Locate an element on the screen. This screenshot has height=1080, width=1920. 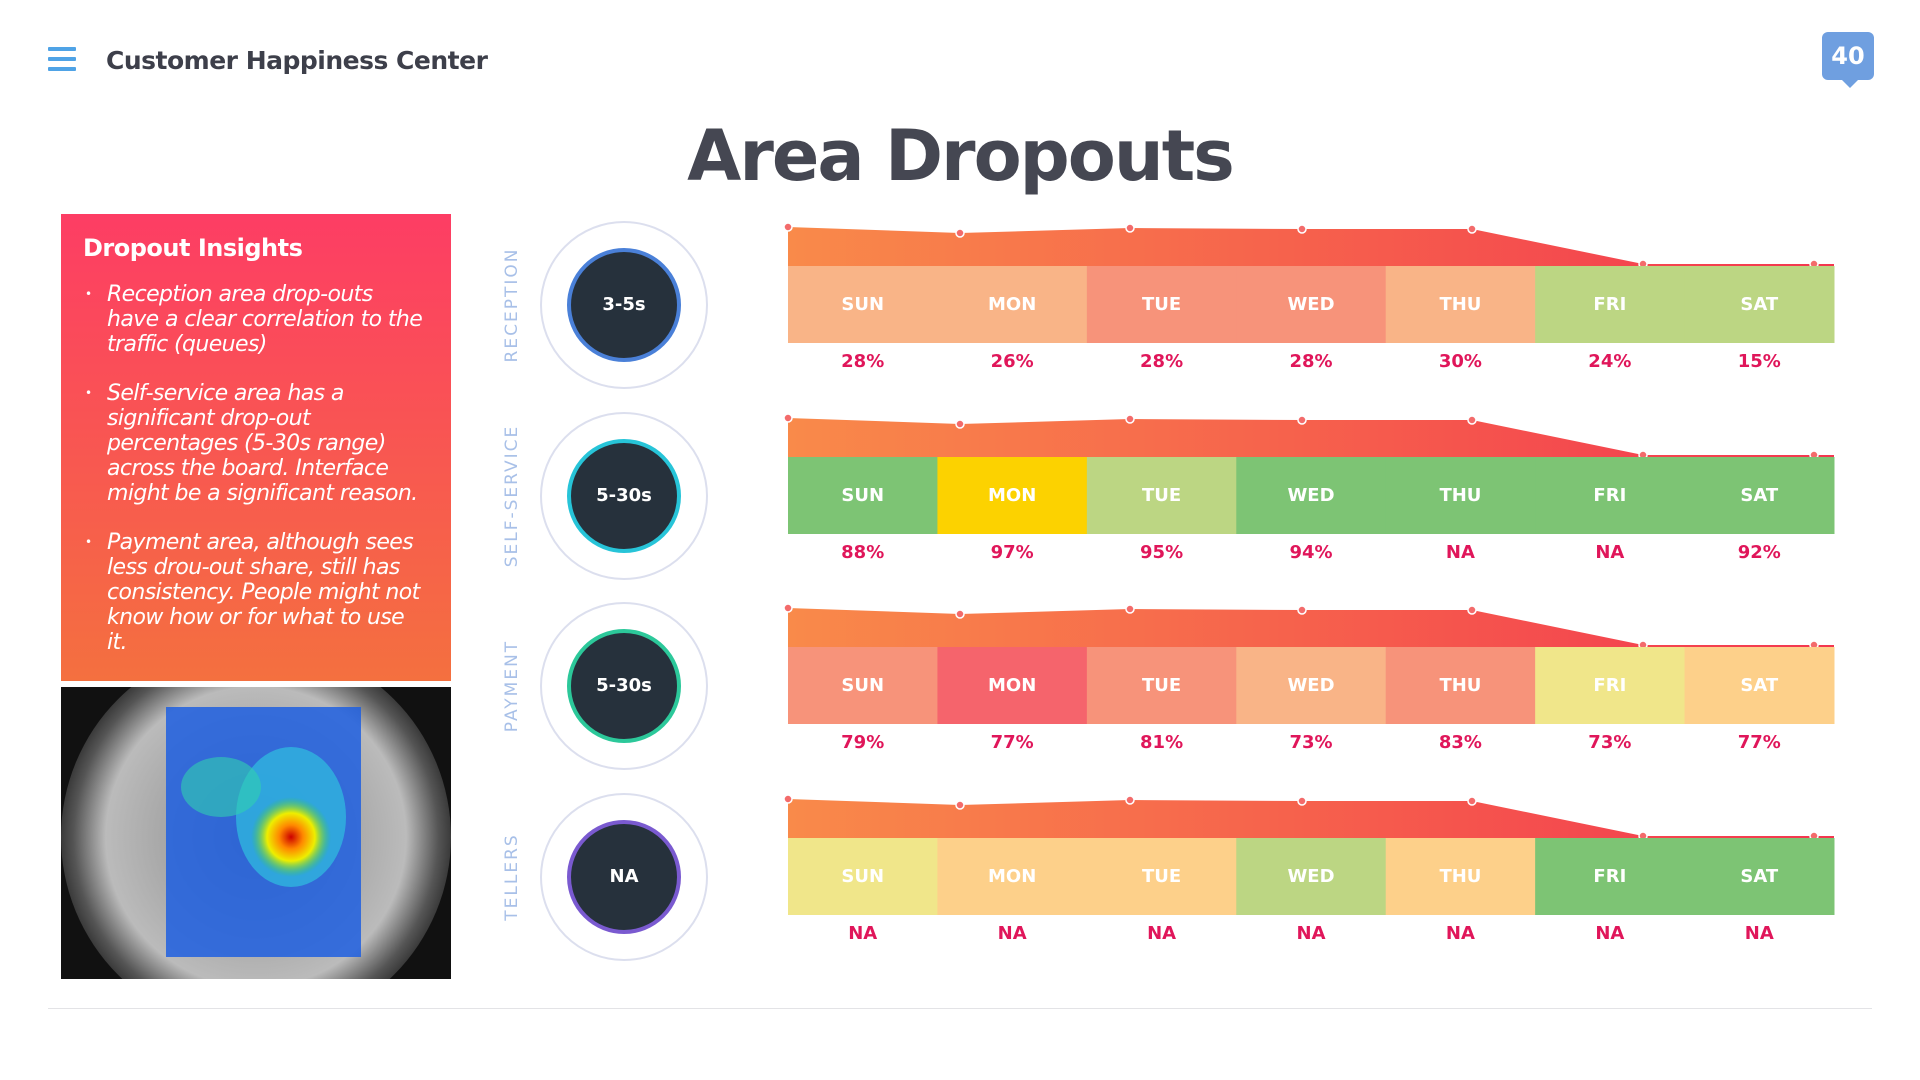
wait-time: NA is located at coordinates (624, 876).